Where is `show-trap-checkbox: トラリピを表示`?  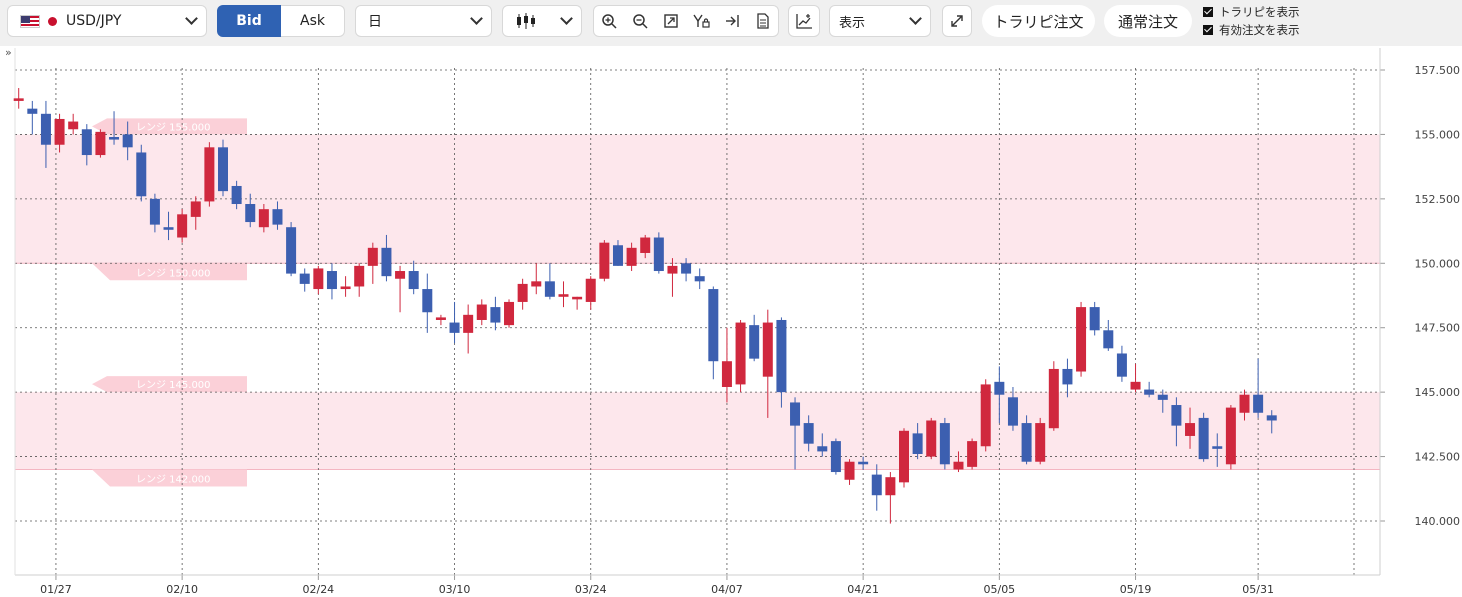
show-trap-checkbox: トラリピを表示 is located at coordinates (1251, 12).